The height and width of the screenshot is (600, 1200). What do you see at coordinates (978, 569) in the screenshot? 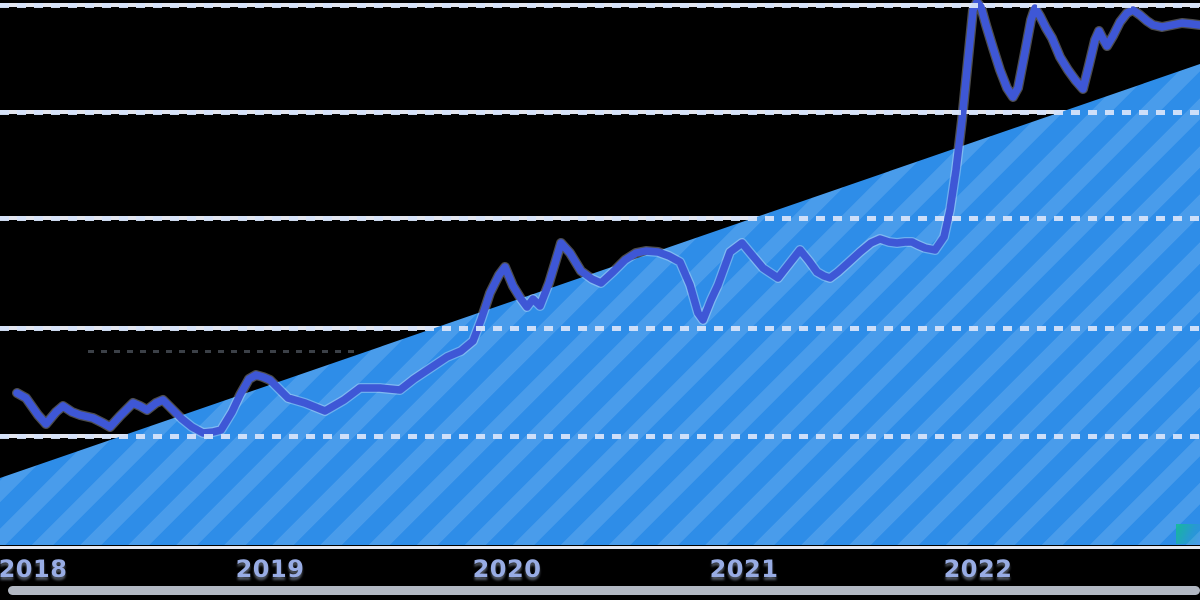
I see `x-axis-label-2022: 2022` at bounding box center [978, 569].